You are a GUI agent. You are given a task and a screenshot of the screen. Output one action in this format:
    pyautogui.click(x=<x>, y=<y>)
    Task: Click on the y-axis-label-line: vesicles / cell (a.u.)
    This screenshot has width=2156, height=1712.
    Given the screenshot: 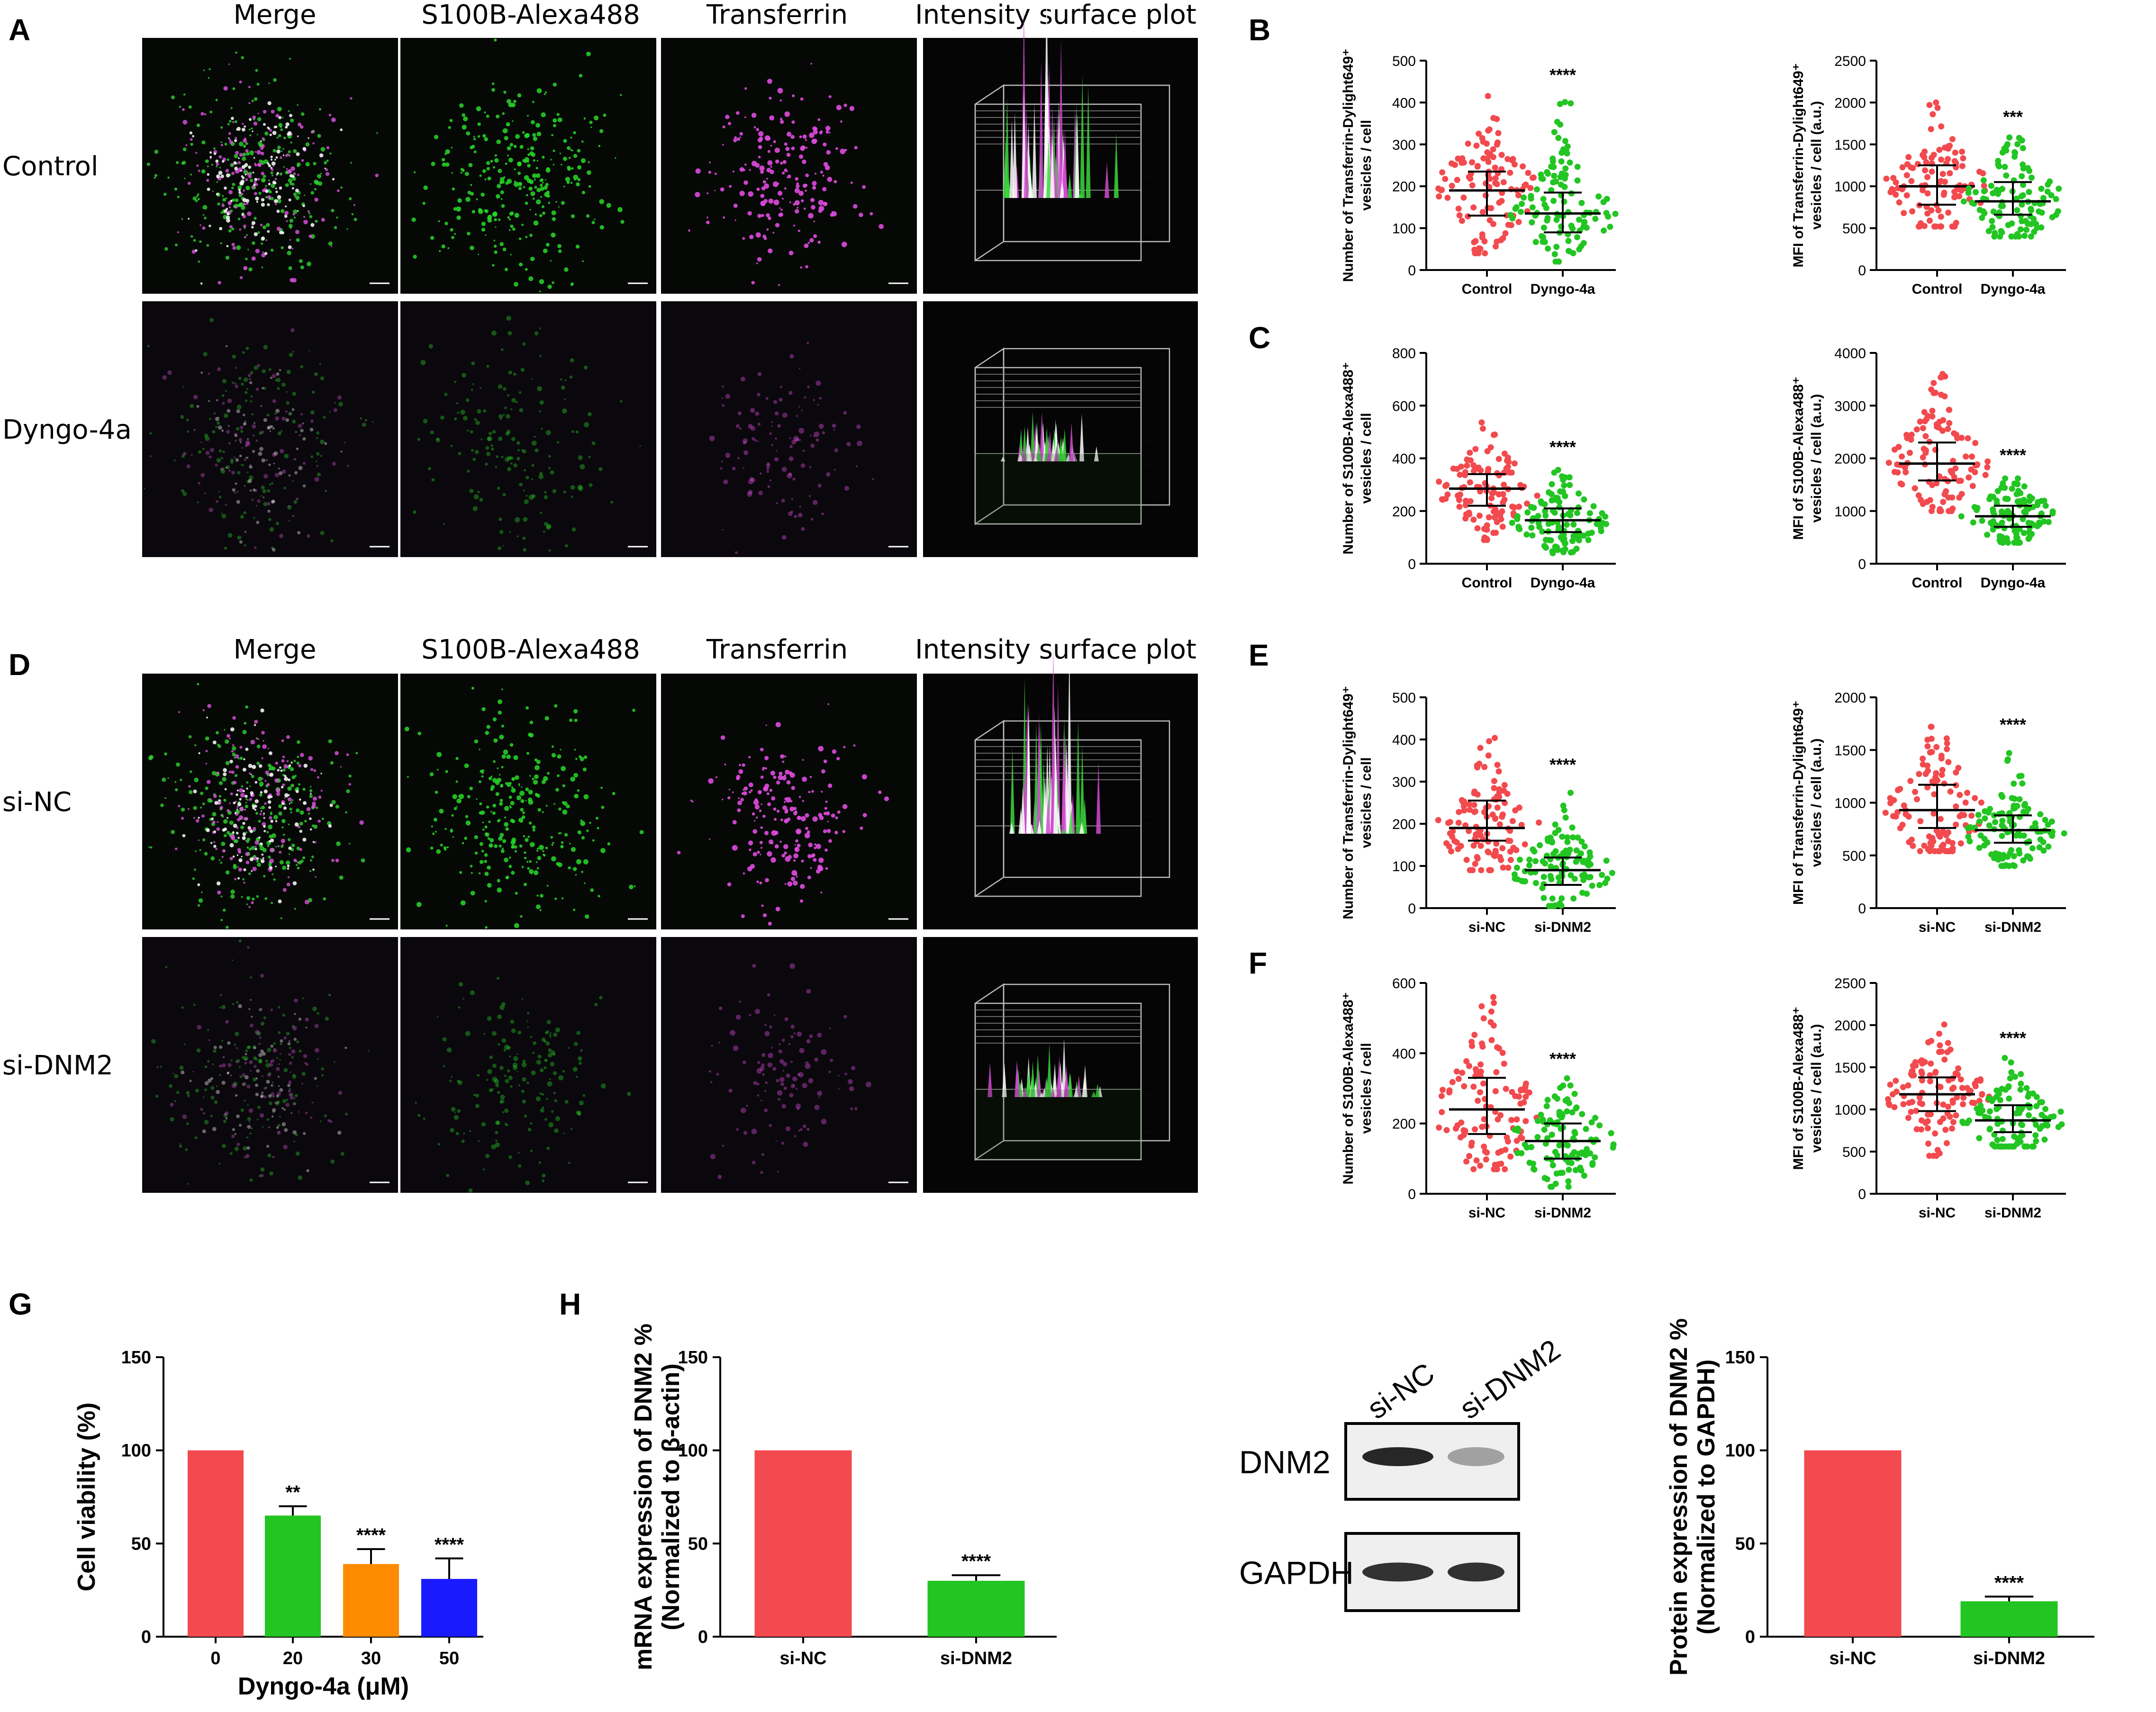 What is the action you would take?
    pyautogui.click(x=1817, y=458)
    